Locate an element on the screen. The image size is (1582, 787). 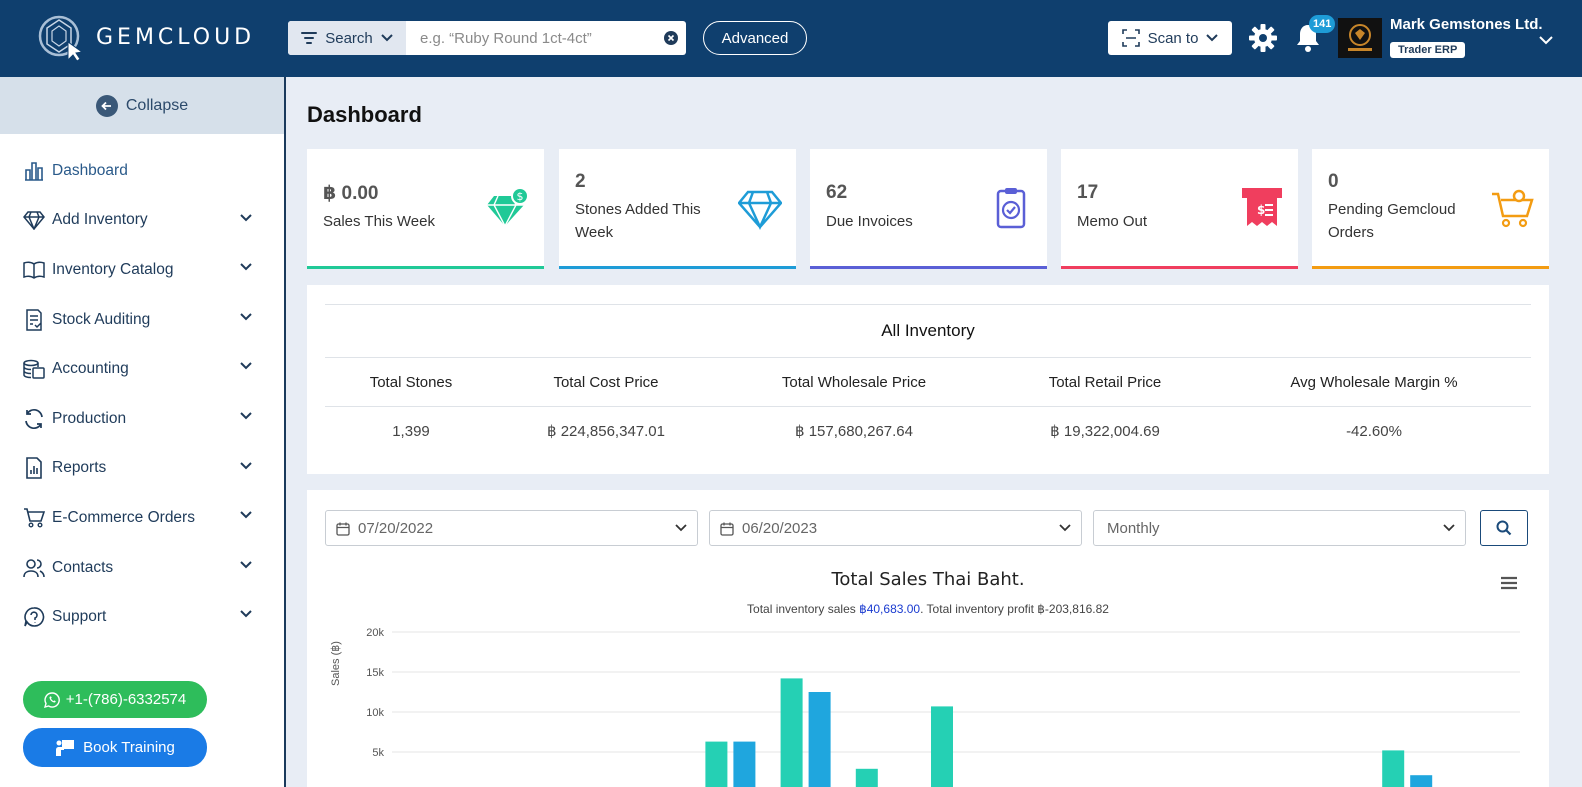
settings-button is located at coordinates (1263, 40).